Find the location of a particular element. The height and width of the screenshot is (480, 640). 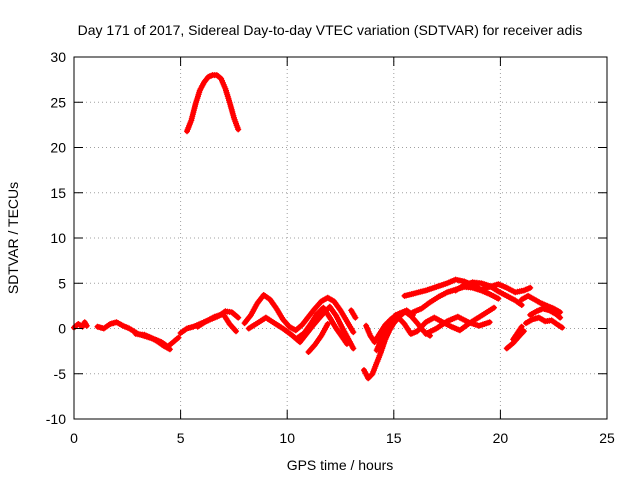

y-tick-label: -5 is located at coordinates (60, 374).